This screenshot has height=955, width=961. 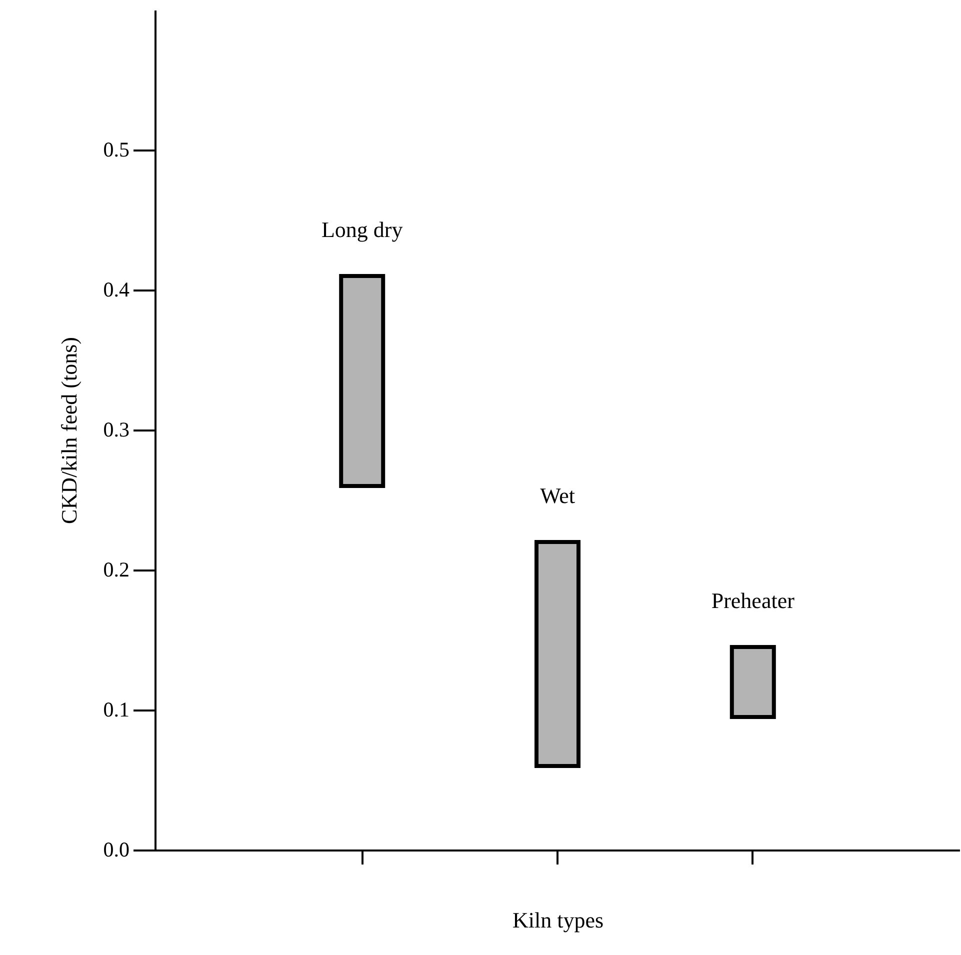 I want to click on y-tick-label: 0.0, so click(x=116, y=850).